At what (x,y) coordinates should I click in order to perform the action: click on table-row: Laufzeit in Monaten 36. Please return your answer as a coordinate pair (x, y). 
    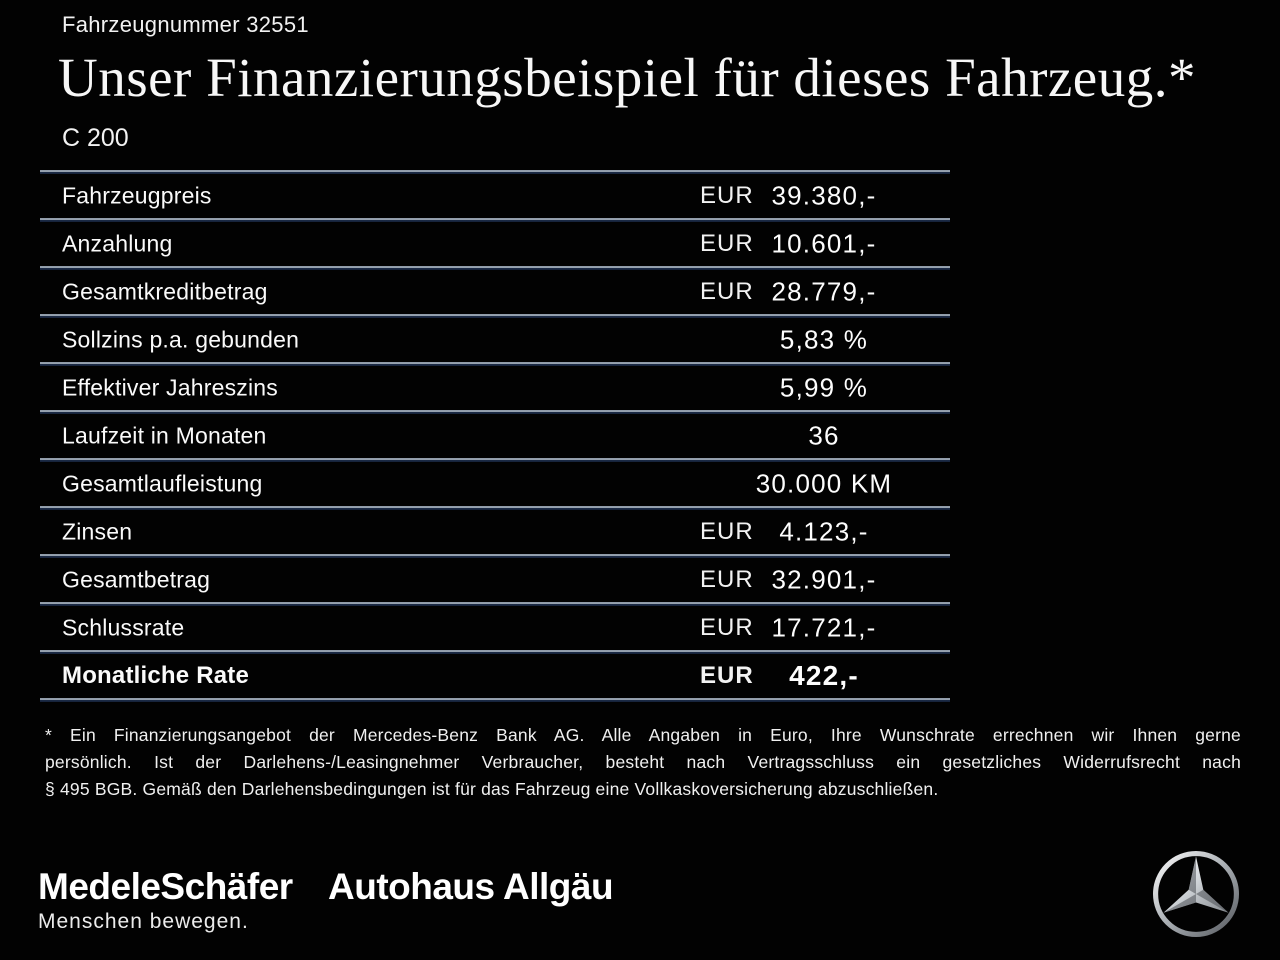
    Looking at the image, I should click on (495, 436).